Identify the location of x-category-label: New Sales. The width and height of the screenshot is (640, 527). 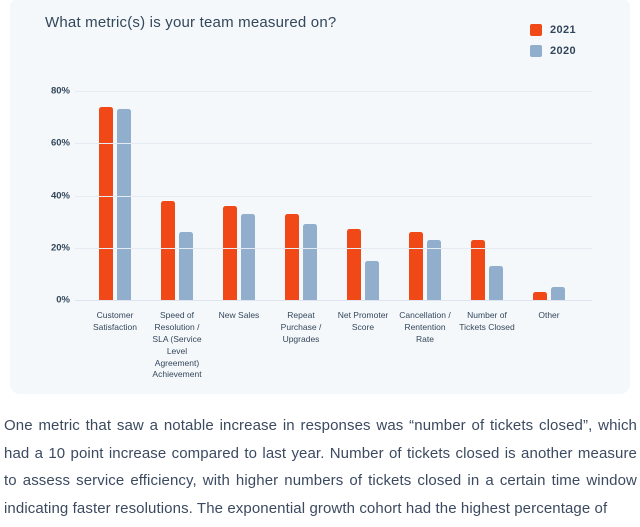
(239, 315).